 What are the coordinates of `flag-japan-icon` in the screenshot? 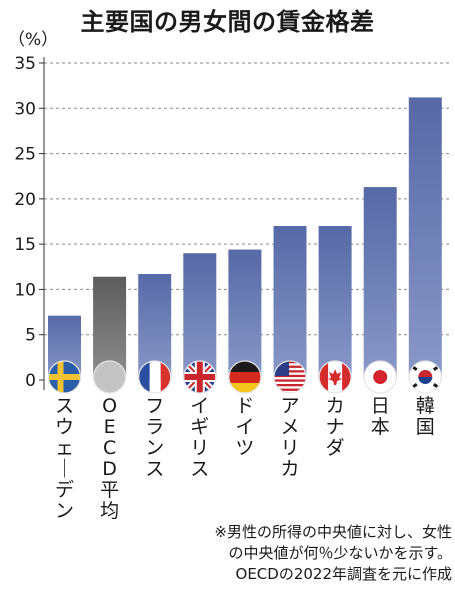 It's located at (380, 377).